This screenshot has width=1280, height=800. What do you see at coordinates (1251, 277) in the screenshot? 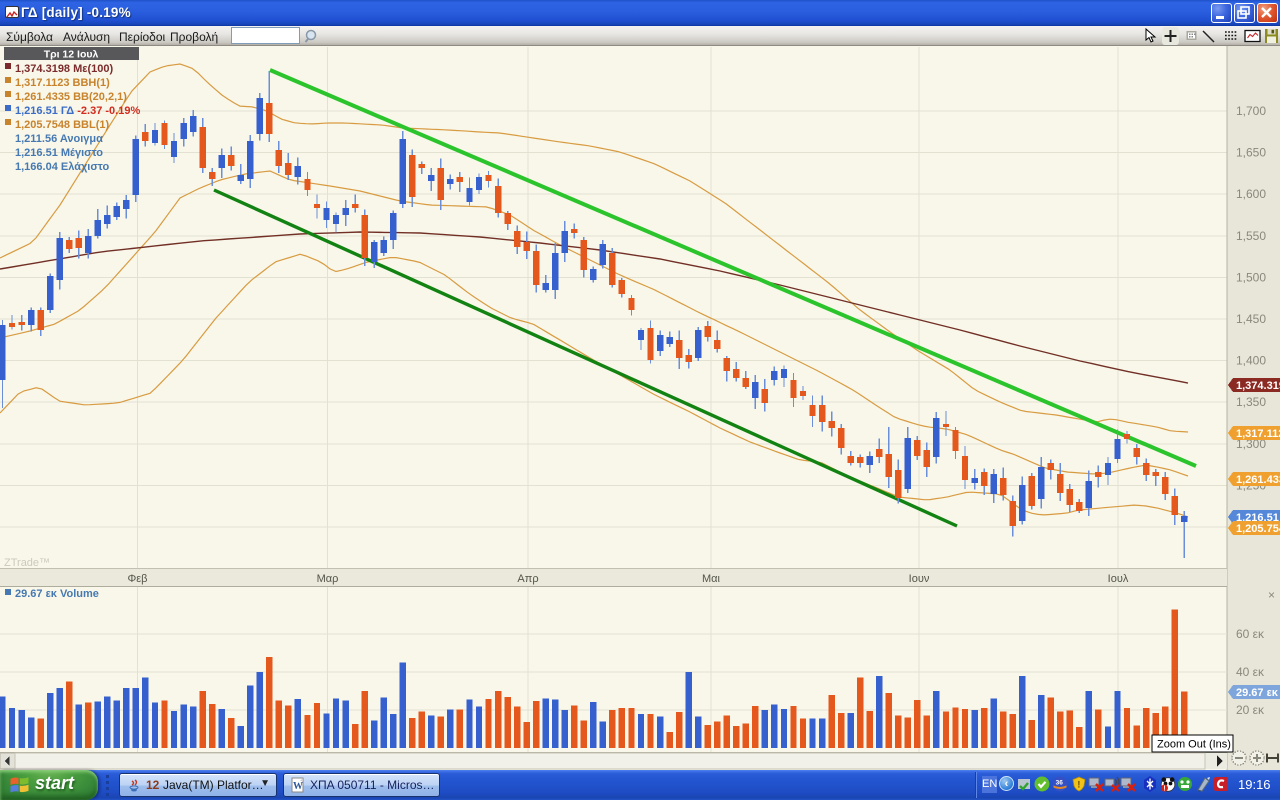
I see `svg-text: 1,500` at bounding box center [1251, 277].